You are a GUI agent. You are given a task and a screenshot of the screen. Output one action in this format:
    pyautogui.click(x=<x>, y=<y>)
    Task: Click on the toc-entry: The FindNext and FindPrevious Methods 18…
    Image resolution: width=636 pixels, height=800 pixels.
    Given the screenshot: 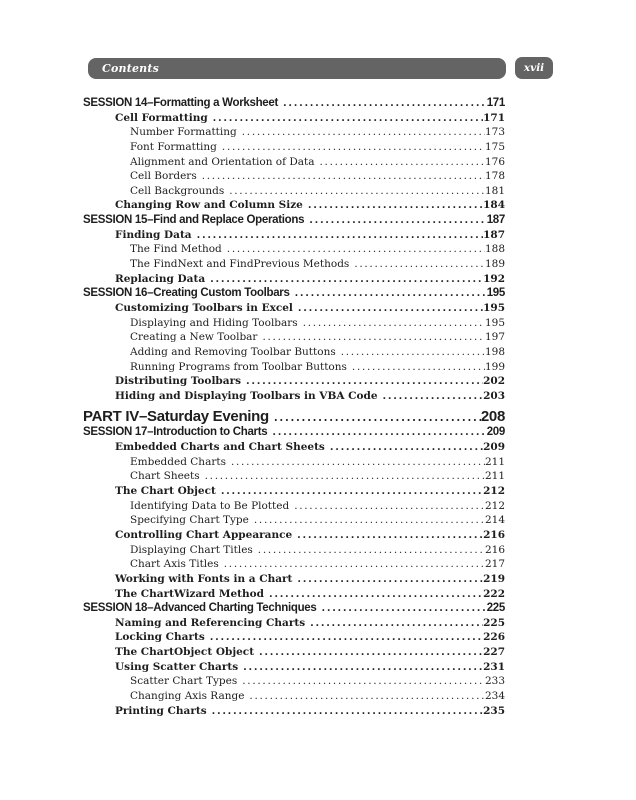 What is the action you would take?
    pyautogui.click(x=294, y=264)
    